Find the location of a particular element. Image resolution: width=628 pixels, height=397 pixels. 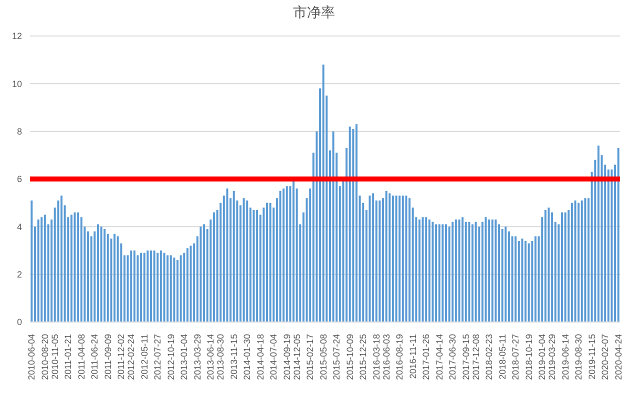

x-tick-label: 2010-11-05 is located at coordinates (55, 357).